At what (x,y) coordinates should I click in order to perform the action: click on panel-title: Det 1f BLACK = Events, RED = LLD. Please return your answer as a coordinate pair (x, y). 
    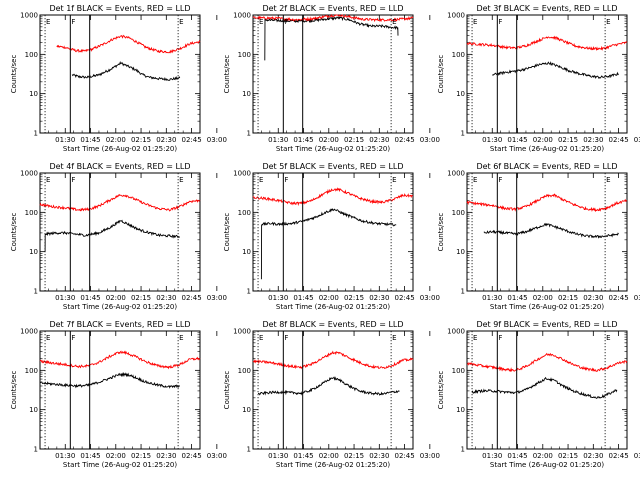
    Looking at the image, I should click on (119, 8).